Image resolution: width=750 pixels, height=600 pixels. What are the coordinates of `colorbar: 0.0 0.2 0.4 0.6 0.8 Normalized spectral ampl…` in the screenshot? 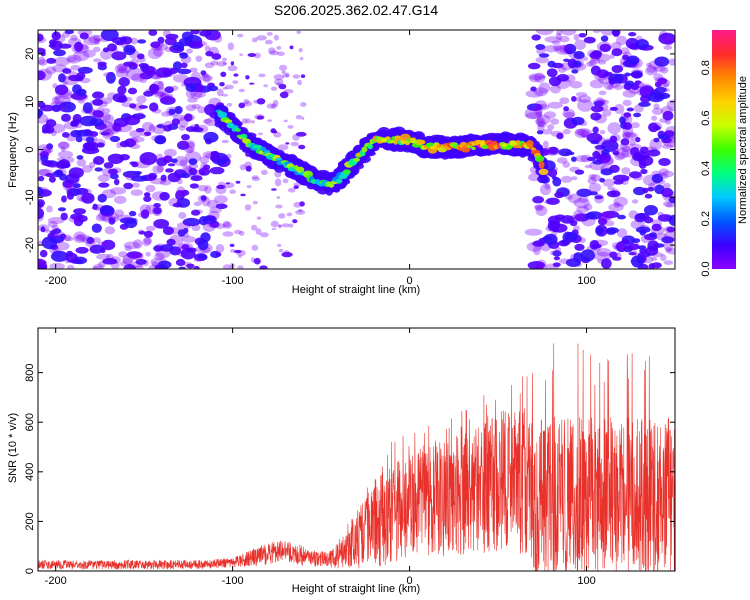 It's located at (724, 153).